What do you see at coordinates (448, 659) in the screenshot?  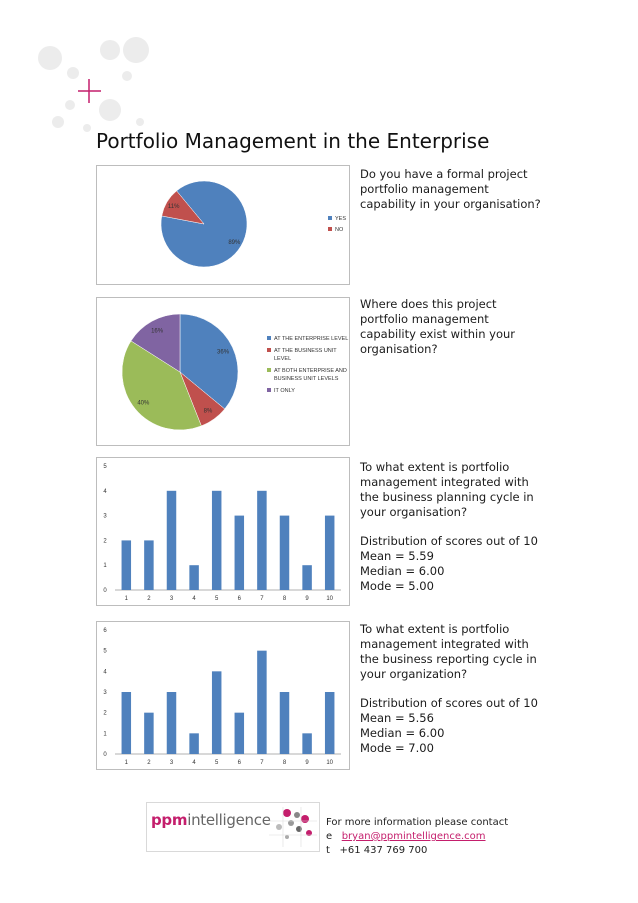 I see `question-line: the business reporting cycle in` at bounding box center [448, 659].